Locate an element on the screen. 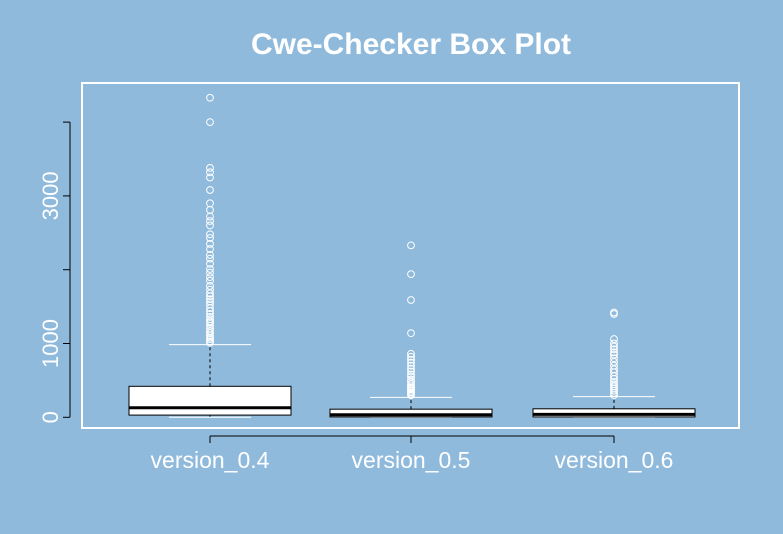  y-tick-label: 3000 is located at coordinates (50, 195).